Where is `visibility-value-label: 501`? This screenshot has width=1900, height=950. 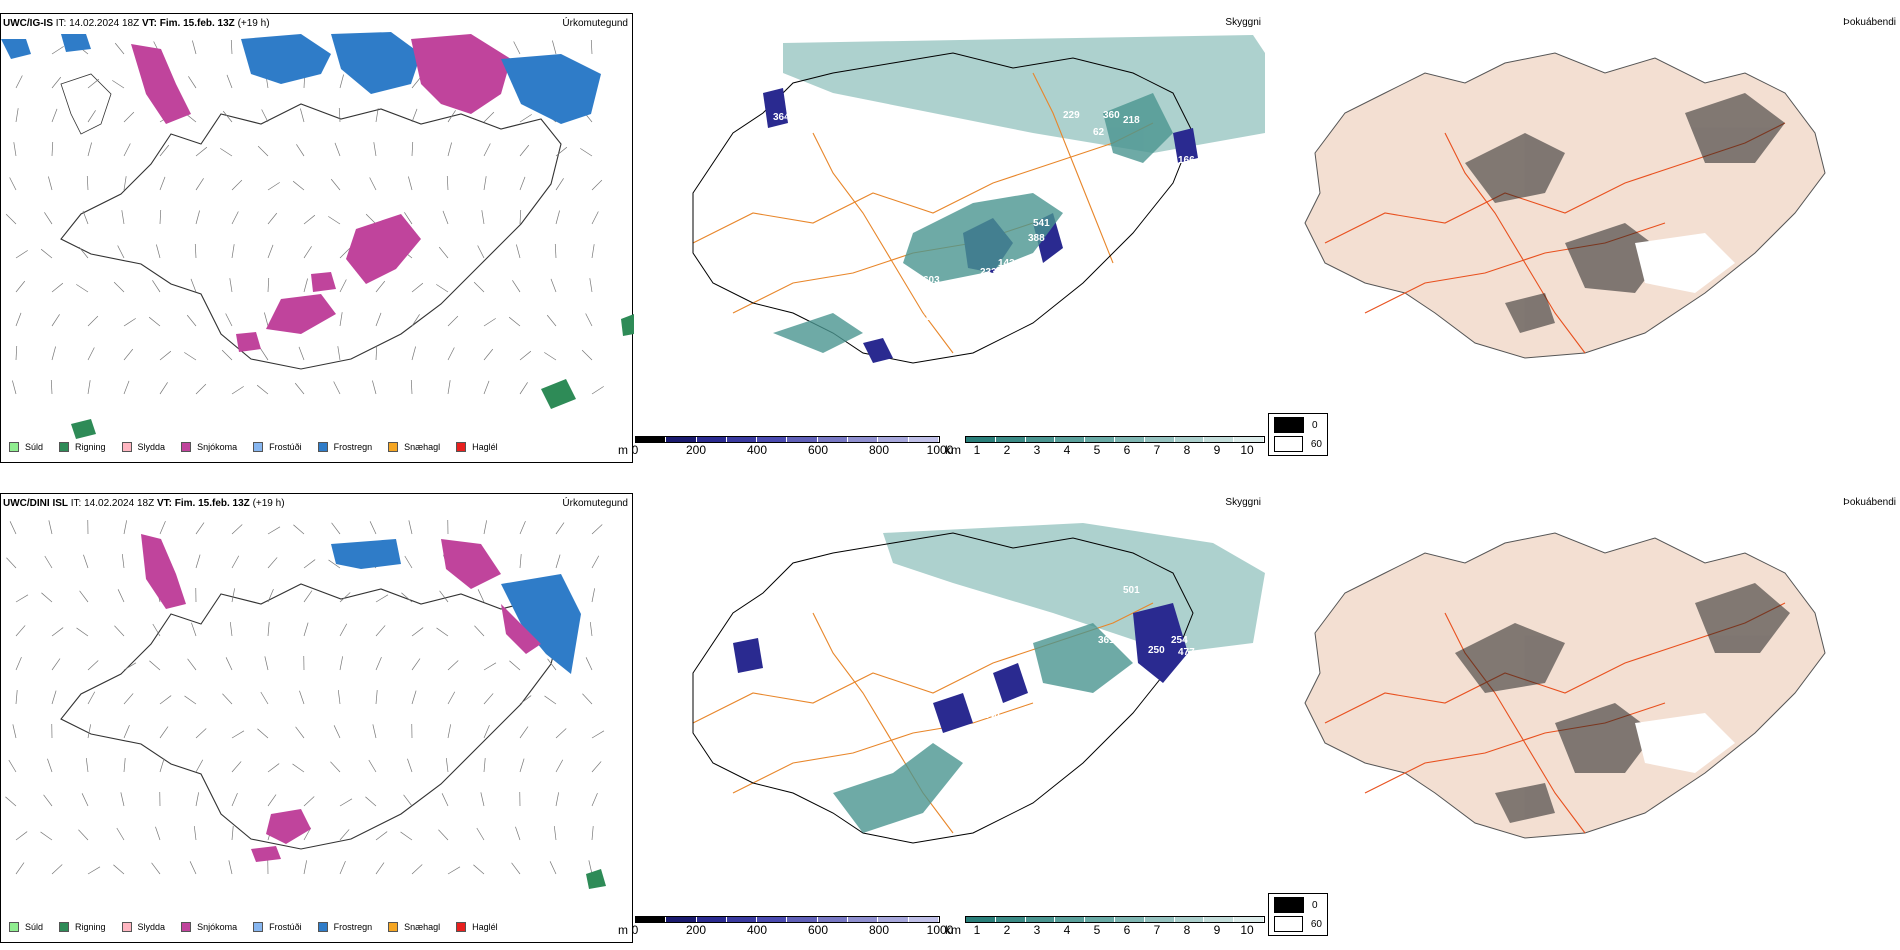
visibility-value-label: 501 is located at coordinates (1131, 590).